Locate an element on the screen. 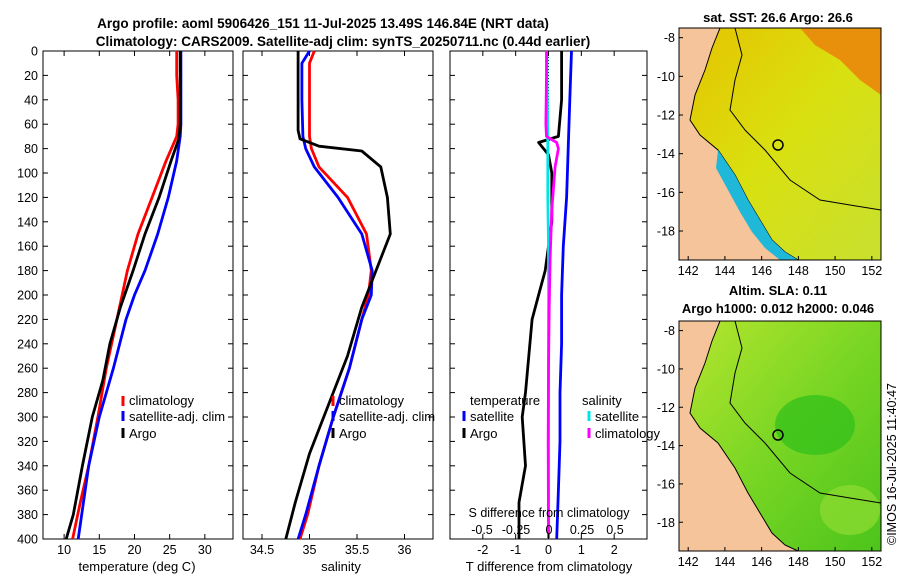 The image size is (900, 580). sst-map-frame is located at coordinates (780, 144).